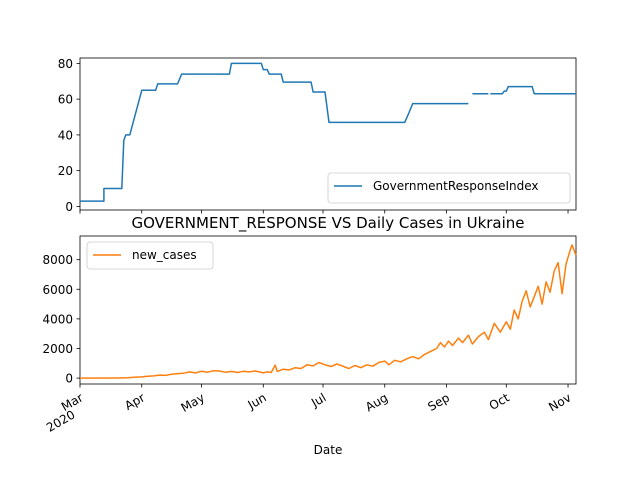  What do you see at coordinates (69, 379) in the screenshot?
I see `bottom-y-tick-label: 0` at bounding box center [69, 379].